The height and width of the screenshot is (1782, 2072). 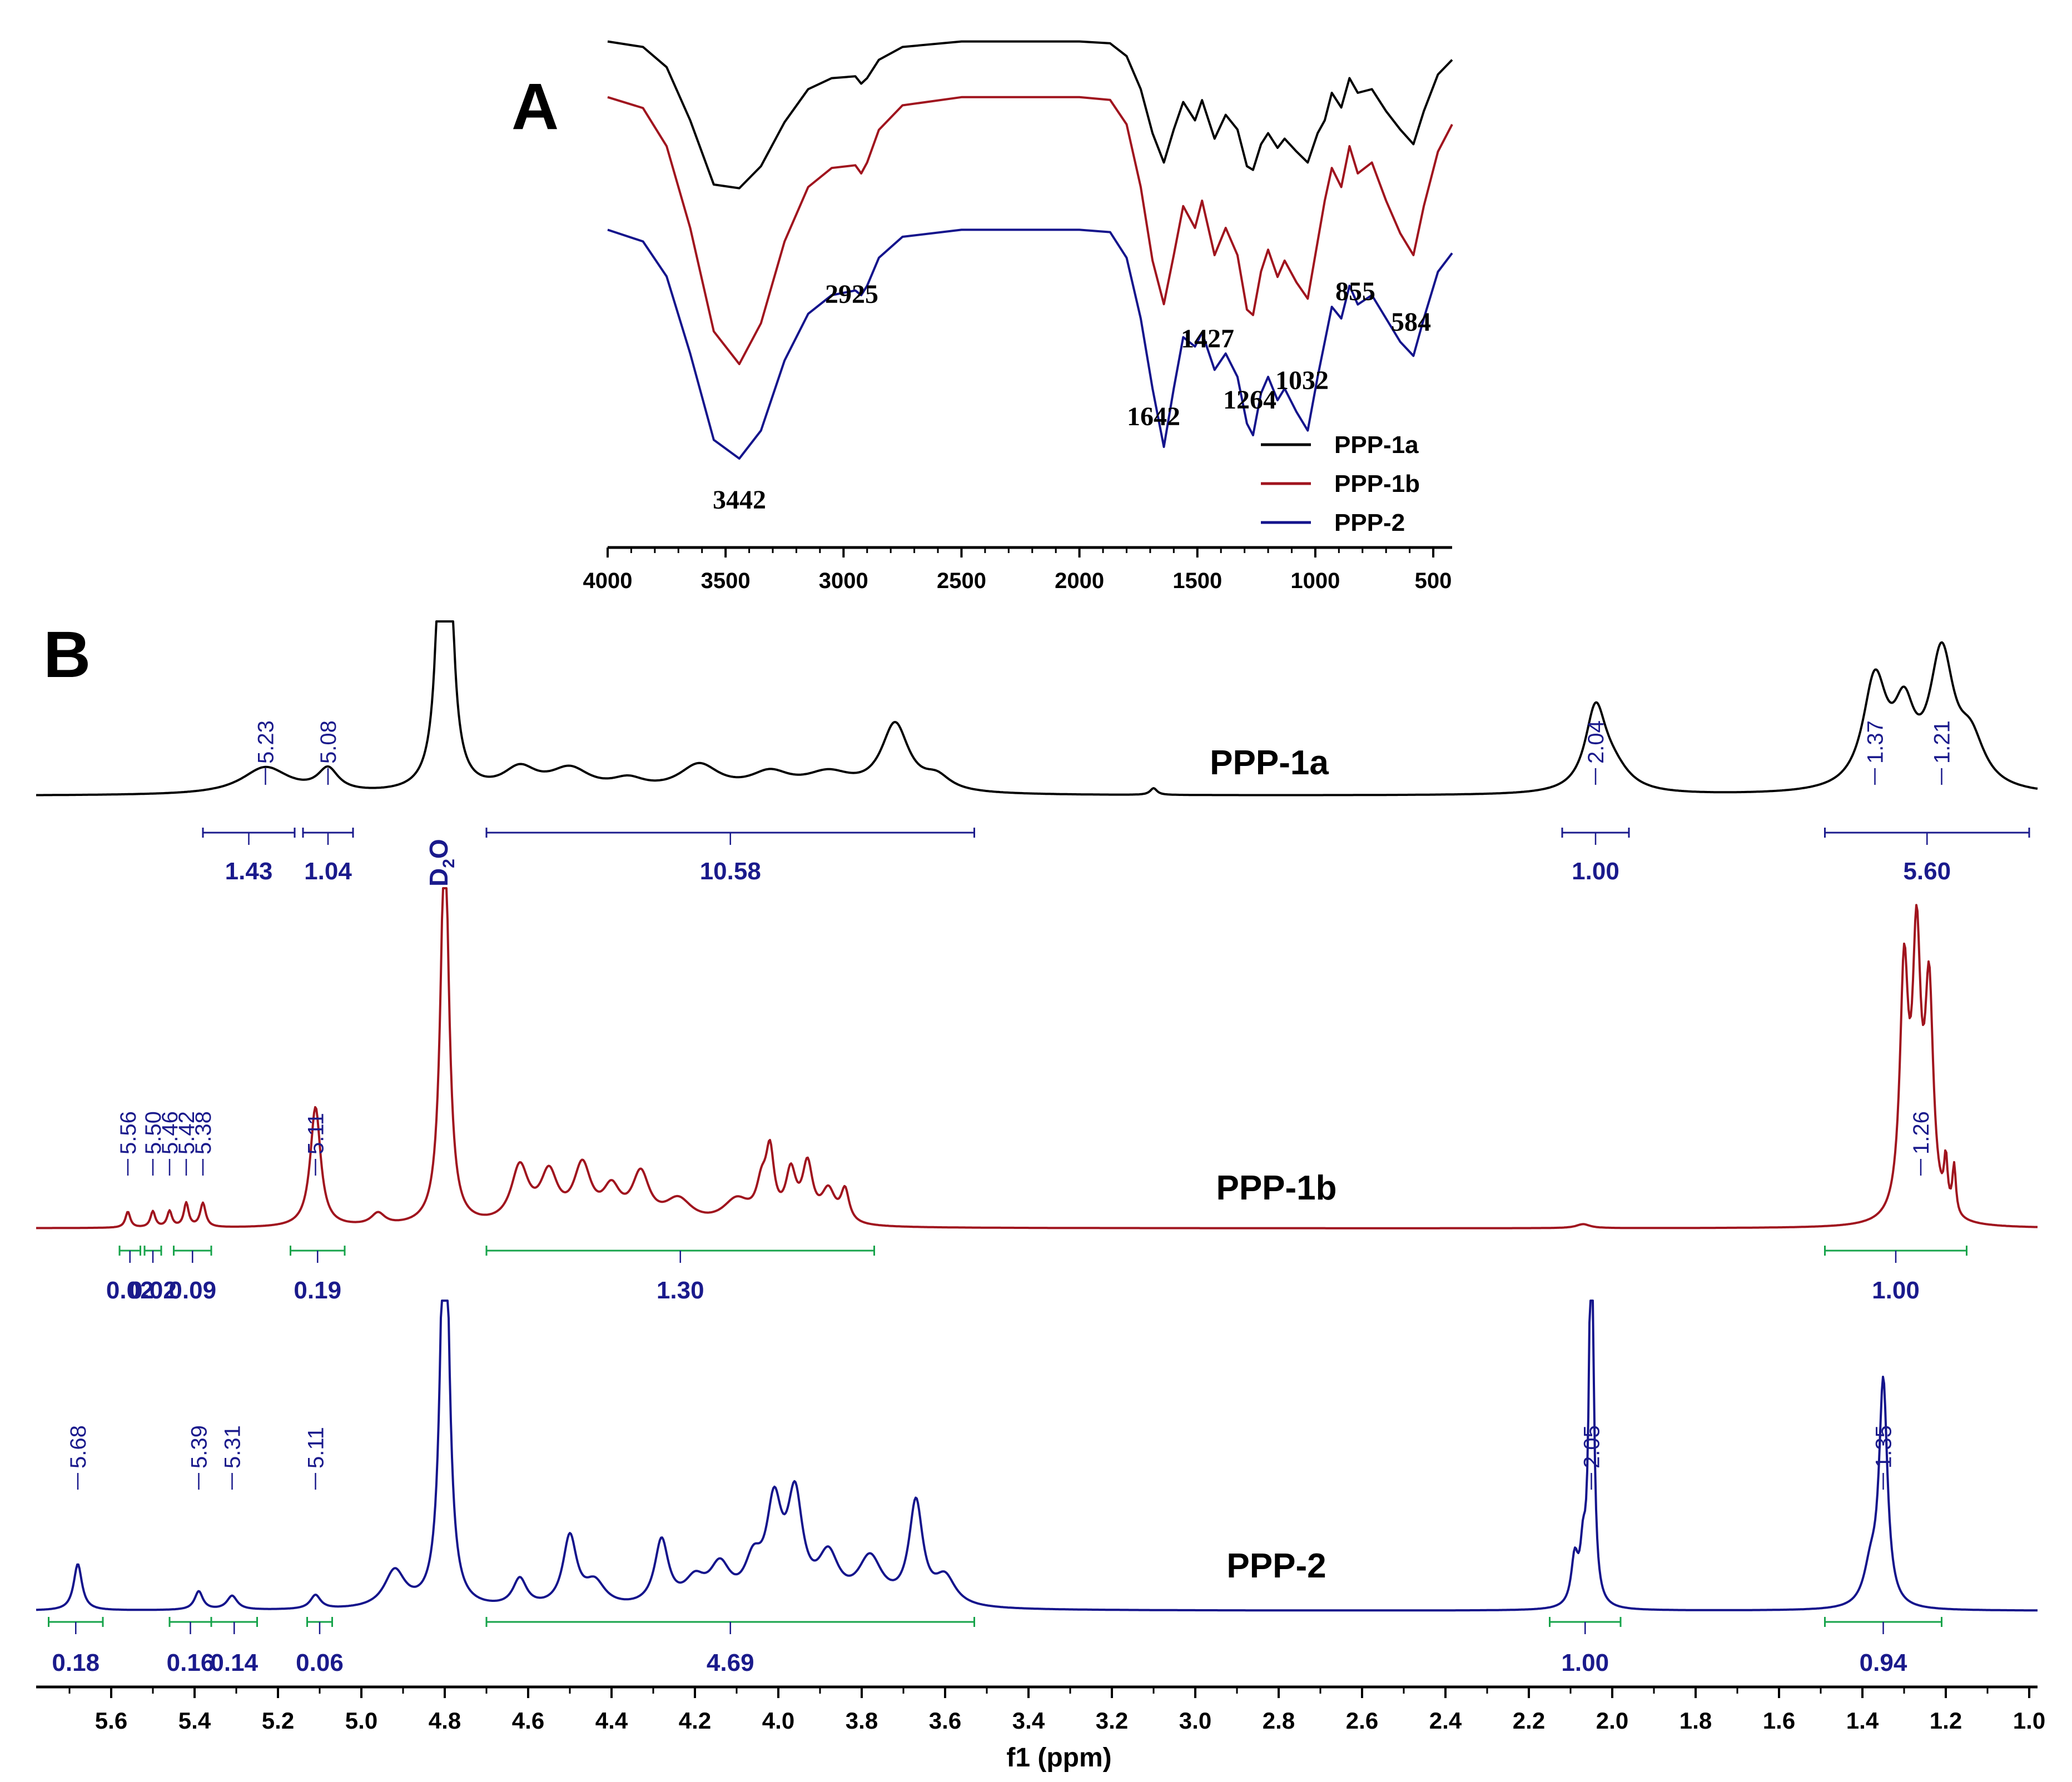 What do you see at coordinates (844, 581) in the screenshot?
I see `ir-tick-label: 3000` at bounding box center [844, 581].